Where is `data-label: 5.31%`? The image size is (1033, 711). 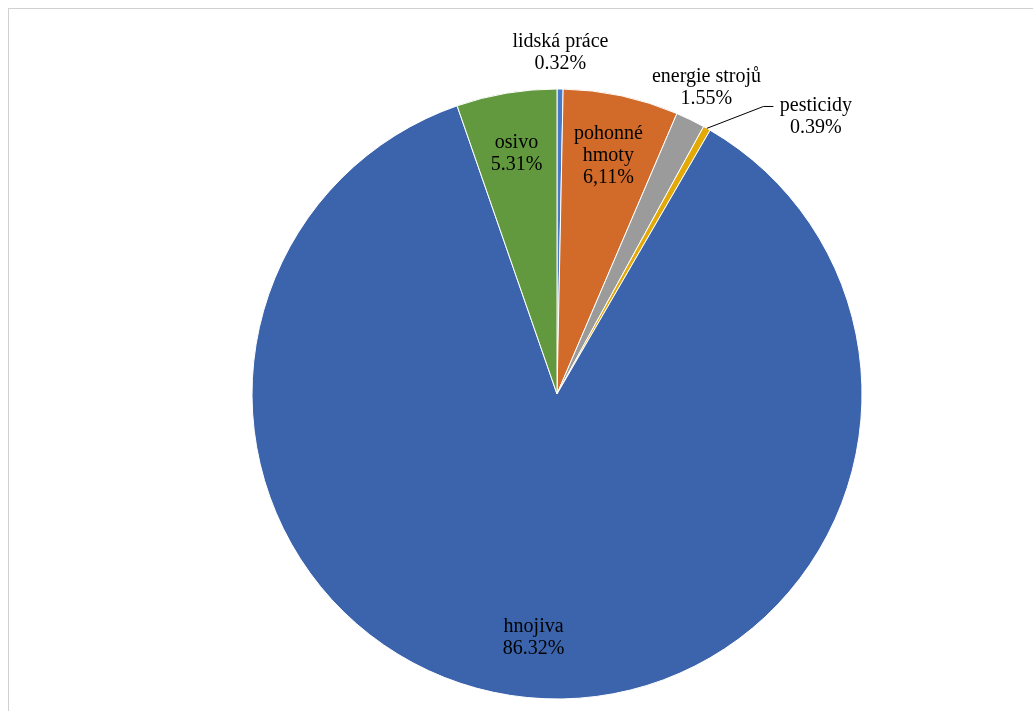
data-label: 5.31% is located at coordinates (516, 163).